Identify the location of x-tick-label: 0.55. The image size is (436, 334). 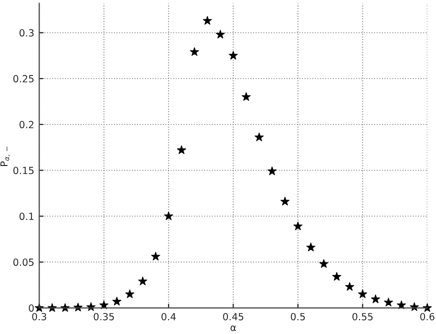
(362, 316).